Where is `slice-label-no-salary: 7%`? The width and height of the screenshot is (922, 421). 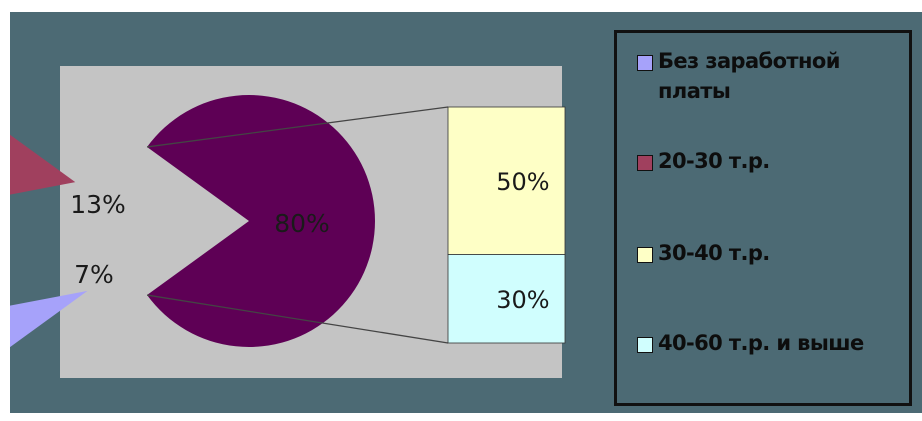 slice-label-no-salary: 7% is located at coordinates (94, 274).